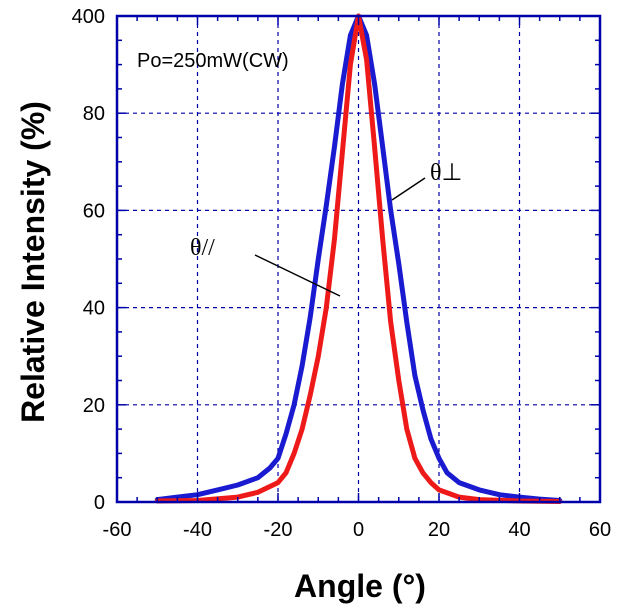 This screenshot has height=611, width=636. Describe the element at coordinates (600, 530) in the screenshot. I see `x-tick-label: 60` at that location.